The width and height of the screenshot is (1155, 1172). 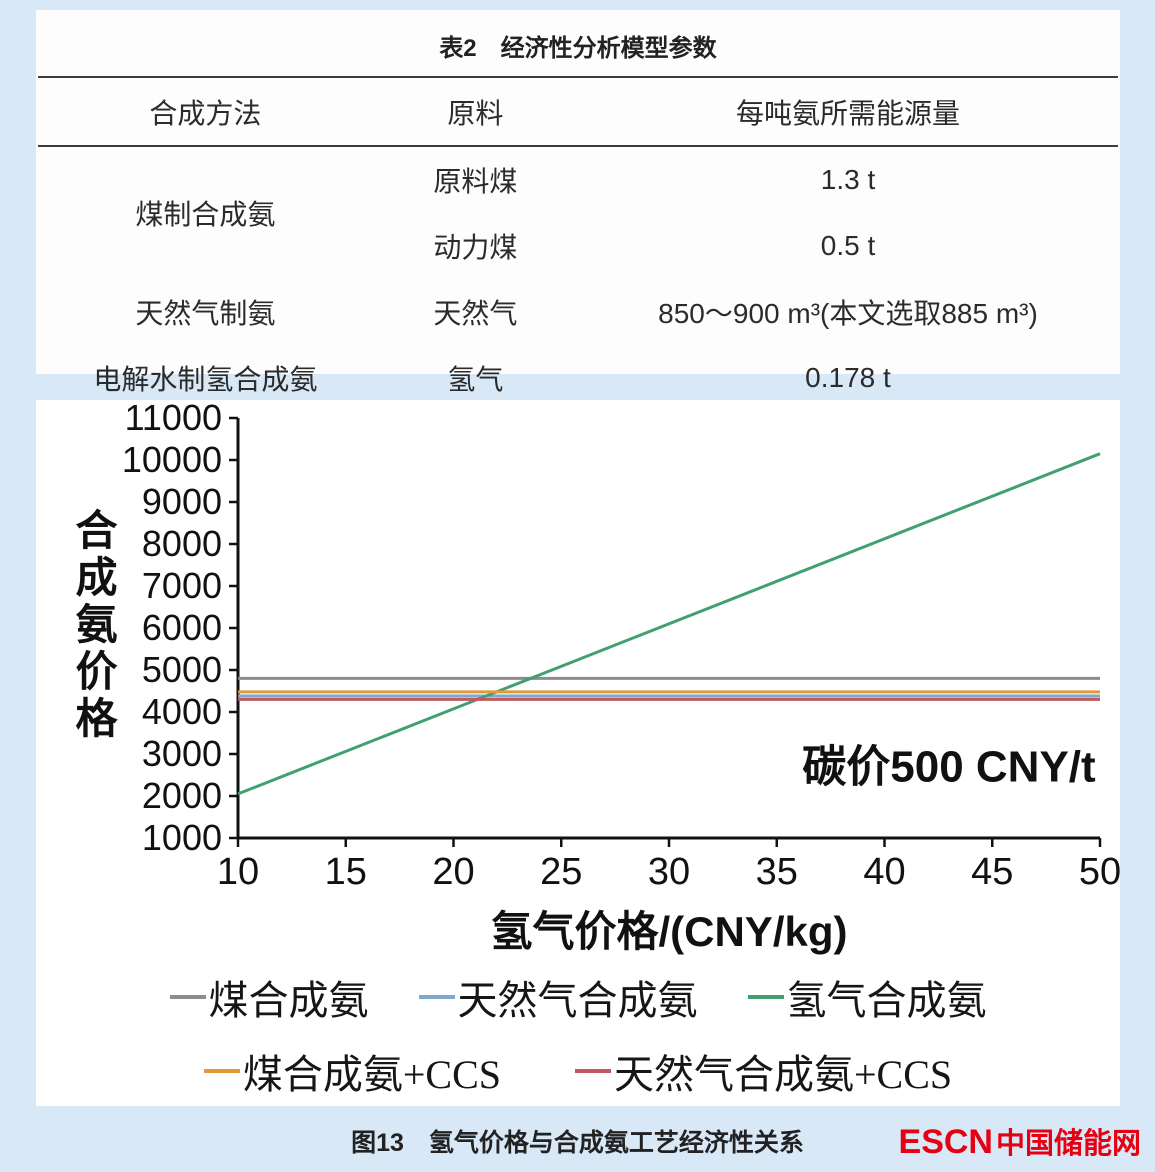 I want to click on y-tick-label: 1000, so click(x=182, y=837).